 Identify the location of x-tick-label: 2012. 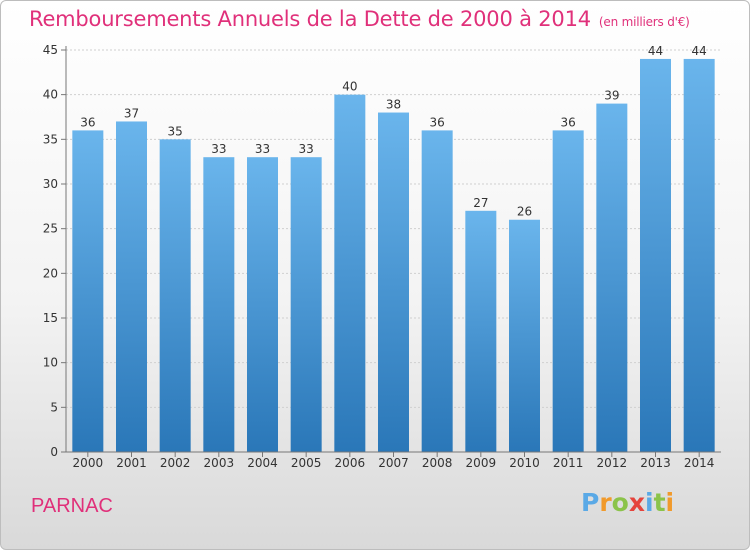
(612, 463).